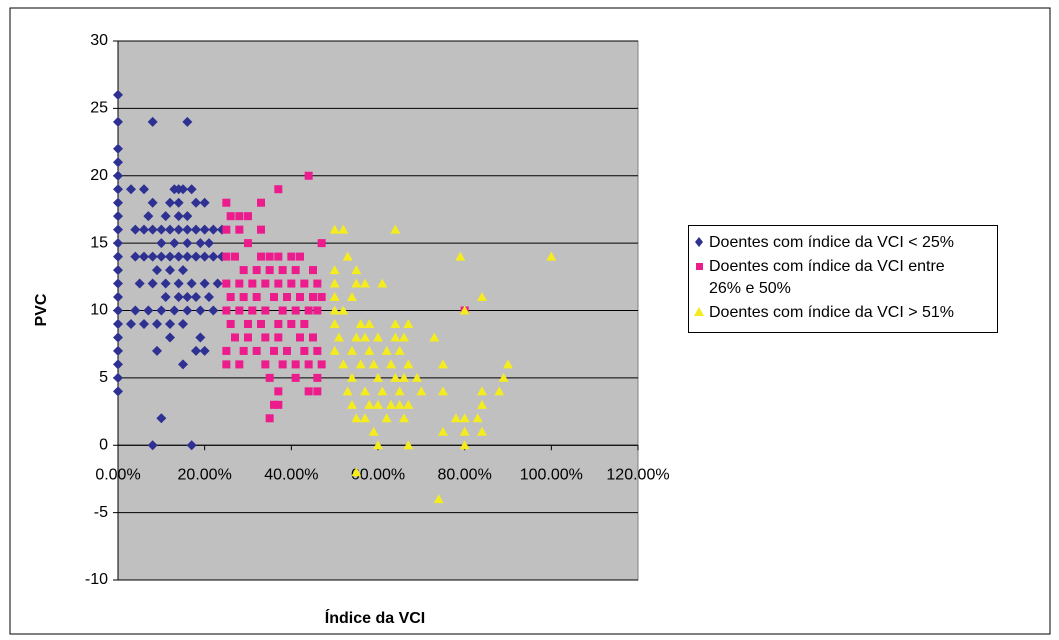  I want to click on x-tick-label: 120.00%, so click(637, 474).